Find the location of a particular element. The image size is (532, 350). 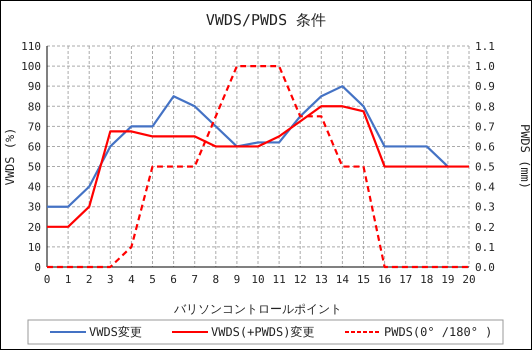

x-tick-label: 12 is located at coordinates (300, 279).